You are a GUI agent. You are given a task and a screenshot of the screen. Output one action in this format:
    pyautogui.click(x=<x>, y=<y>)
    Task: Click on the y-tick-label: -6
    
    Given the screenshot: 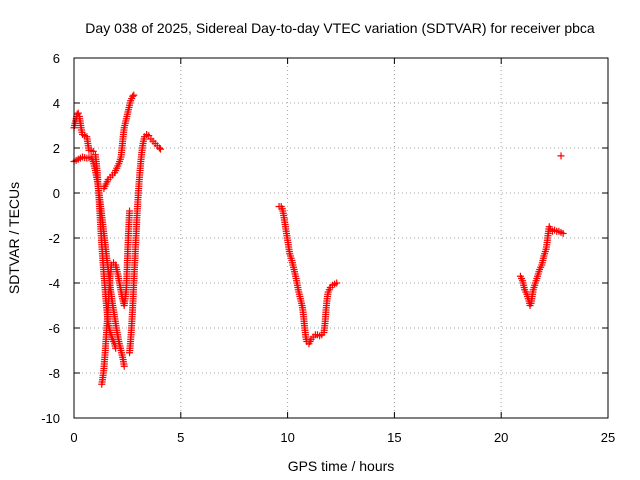 What is the action you would take?
    pyautogui.click(x=54, y=328)
    